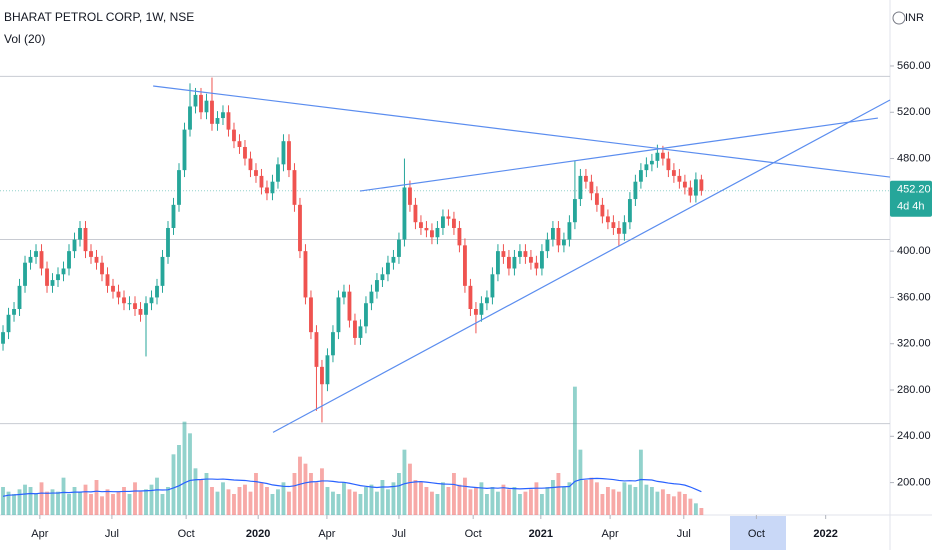 The width and height of the screenshot is (932, 550). Describe the element at coordinates (914, 483) in the screenshot. I see `y-tick-label: 200.00` at that location.